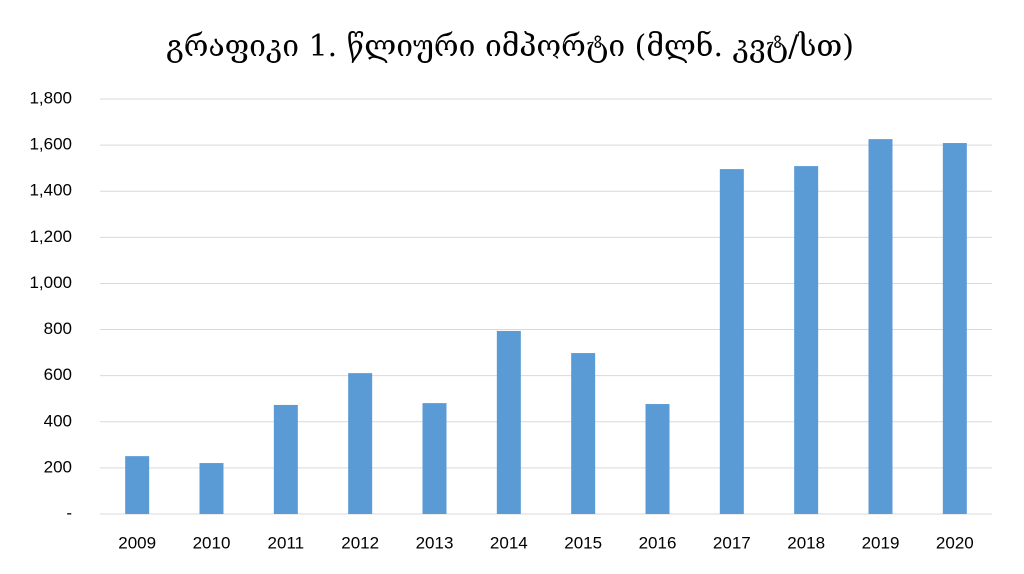 This screenshot has height=574, width=1024. What do you see at coordinates (286, 542) in the screenshot?
I see `x-tick-label: 2011` at bounding box center [286, 542].